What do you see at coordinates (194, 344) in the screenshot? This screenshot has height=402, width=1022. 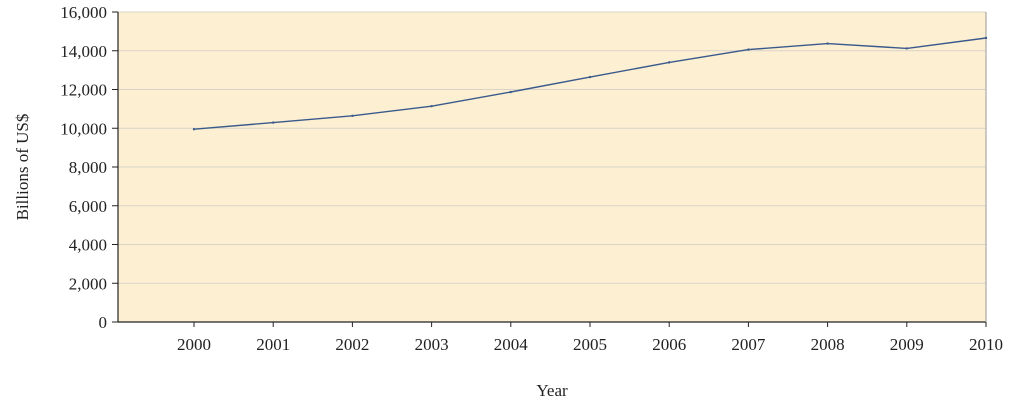 I see `x-tick-label: 2000` at bounding box center [194, 344].